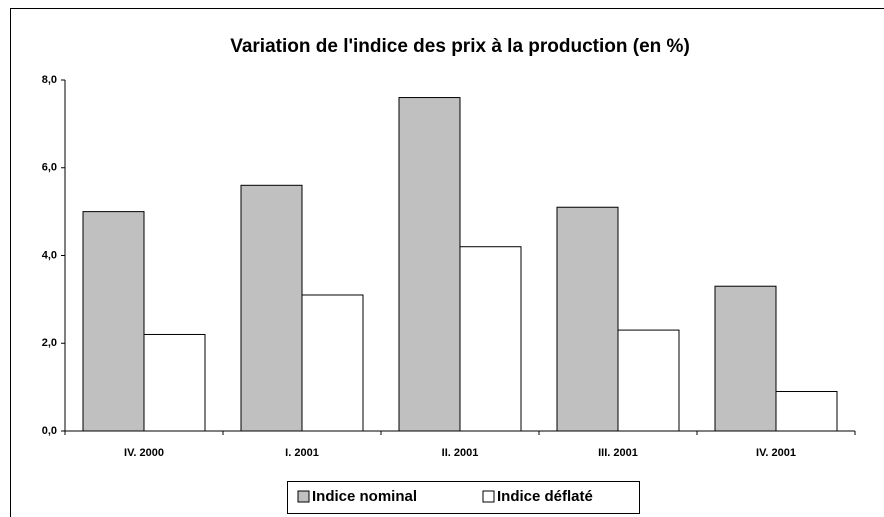 This screenshot has width=884, height=517. What do you see at coordinates (545, 496) in the screenshot?
I see `legend-label: Indice déflaté` at bounding box center [545, 496].